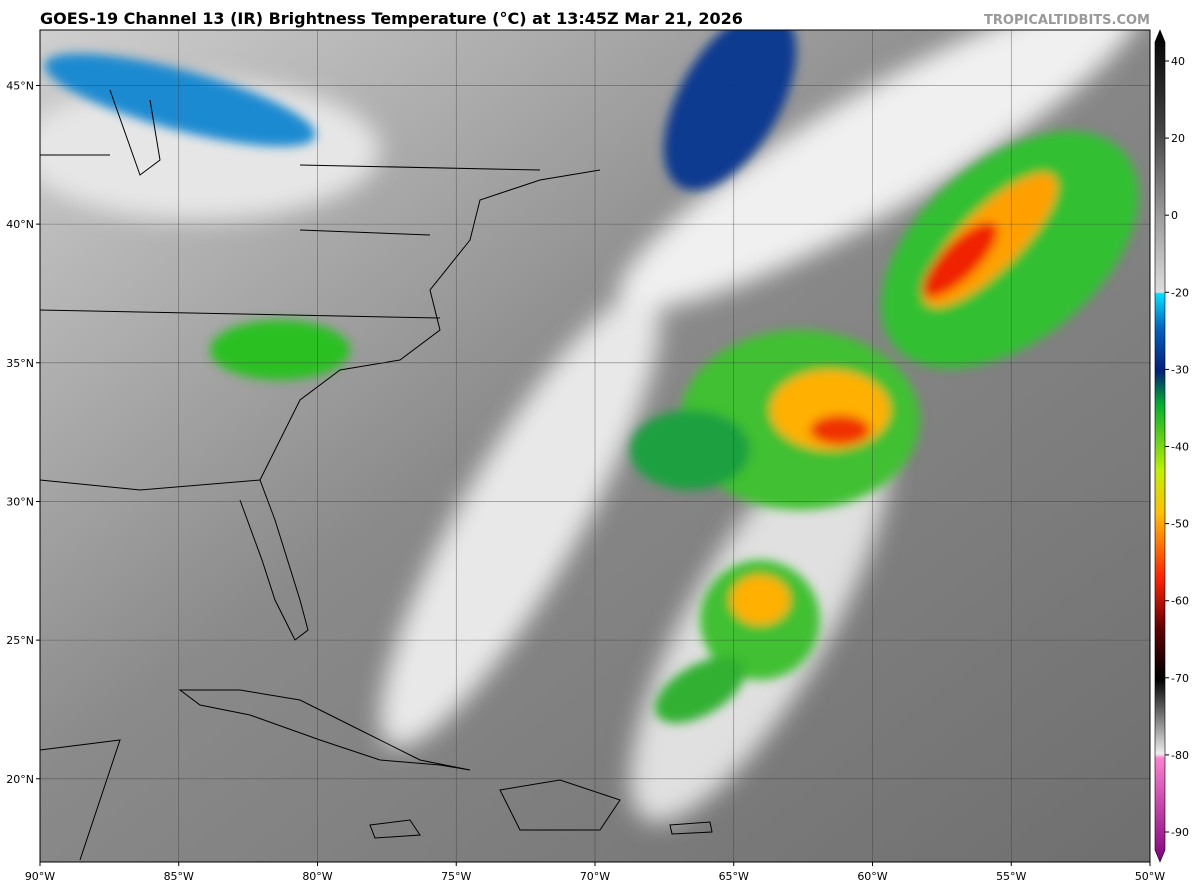 The image size is (1200, 889). I want to click on lon-label: 55°W, so click(1011, 876).